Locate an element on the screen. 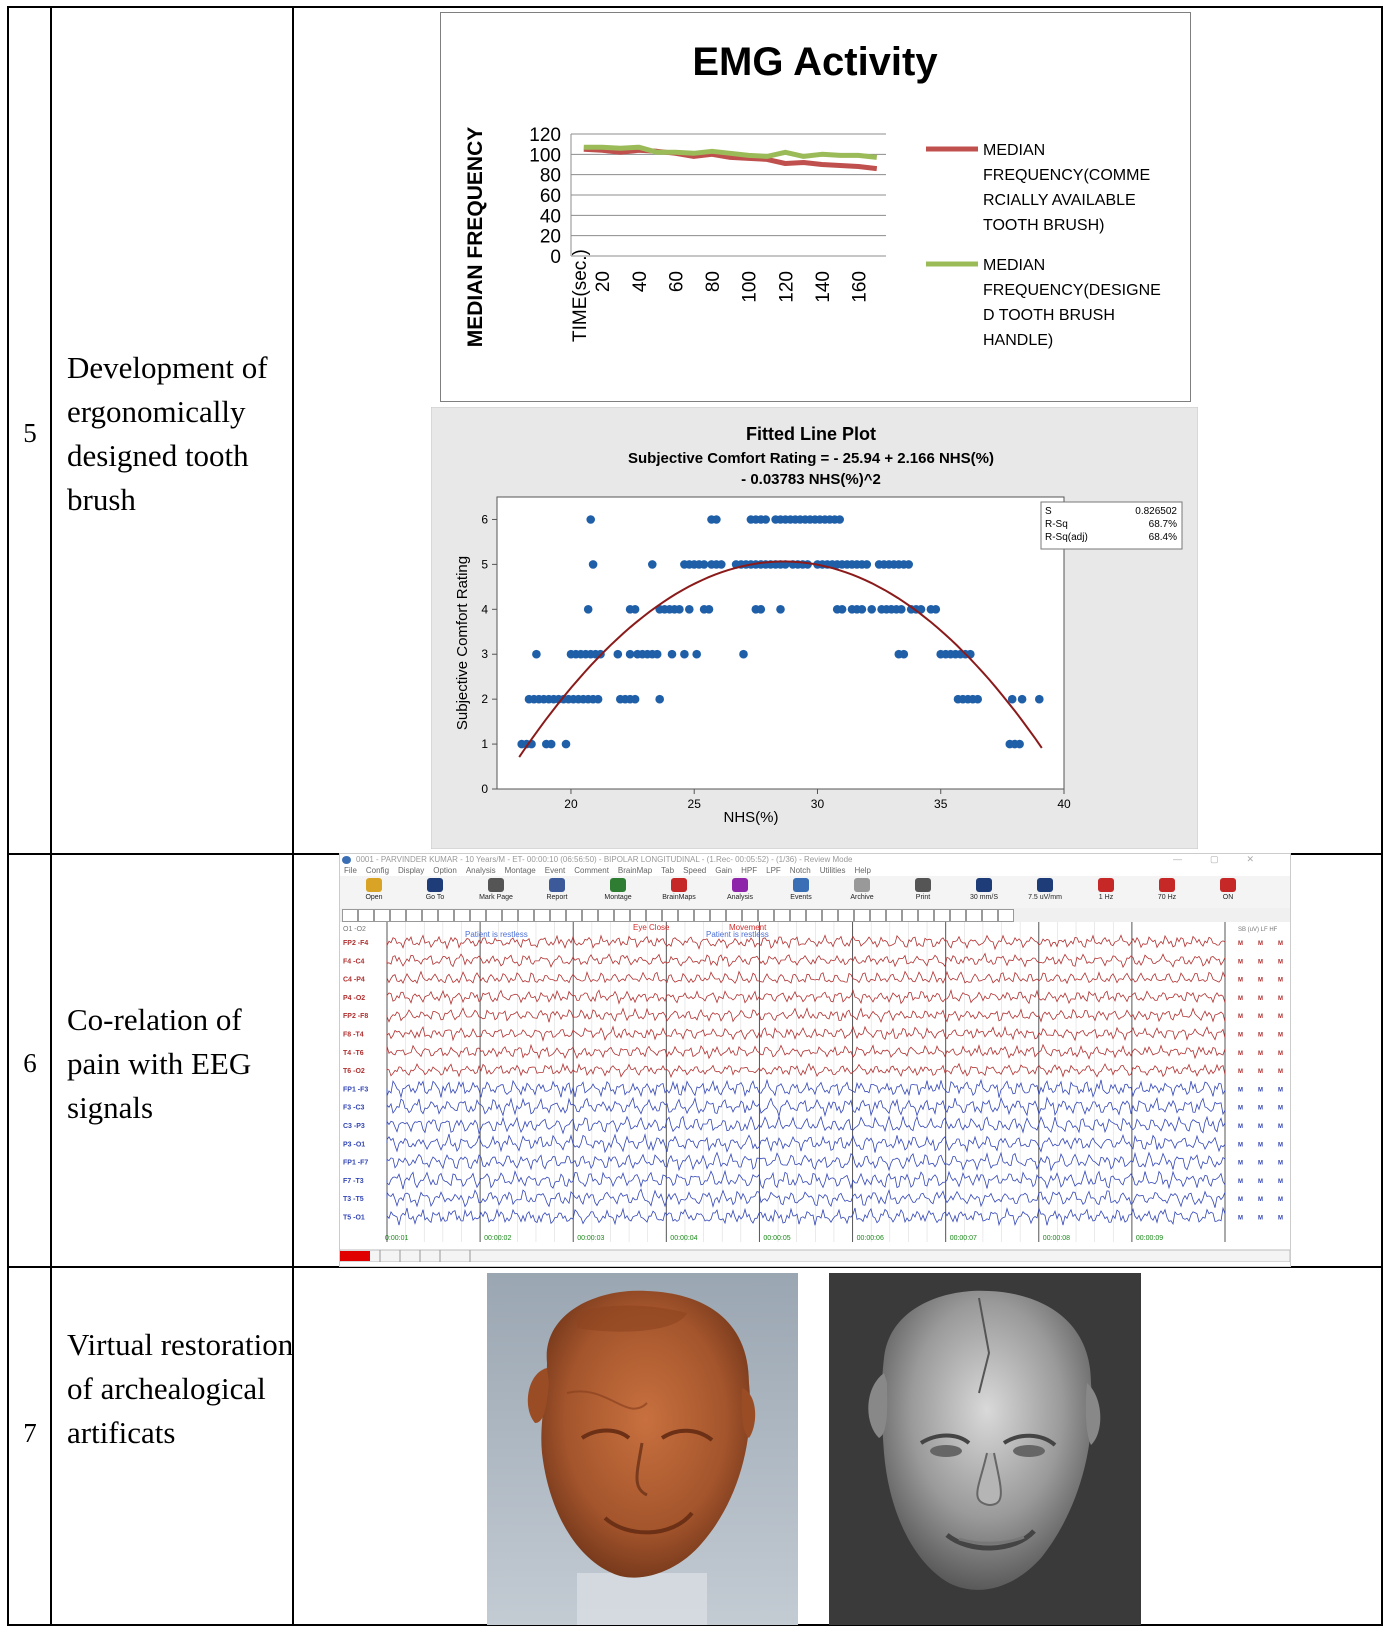 The height and width of the screenshot is (1626, 1391). toolbar-button: Montage is located at coordinates (618, 889).